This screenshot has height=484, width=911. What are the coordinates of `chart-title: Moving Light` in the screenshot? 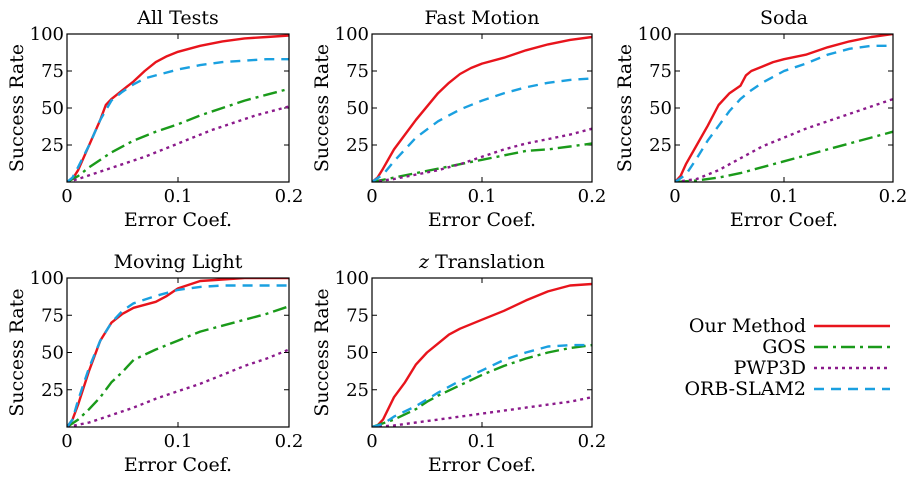 It's located at (178, 262).